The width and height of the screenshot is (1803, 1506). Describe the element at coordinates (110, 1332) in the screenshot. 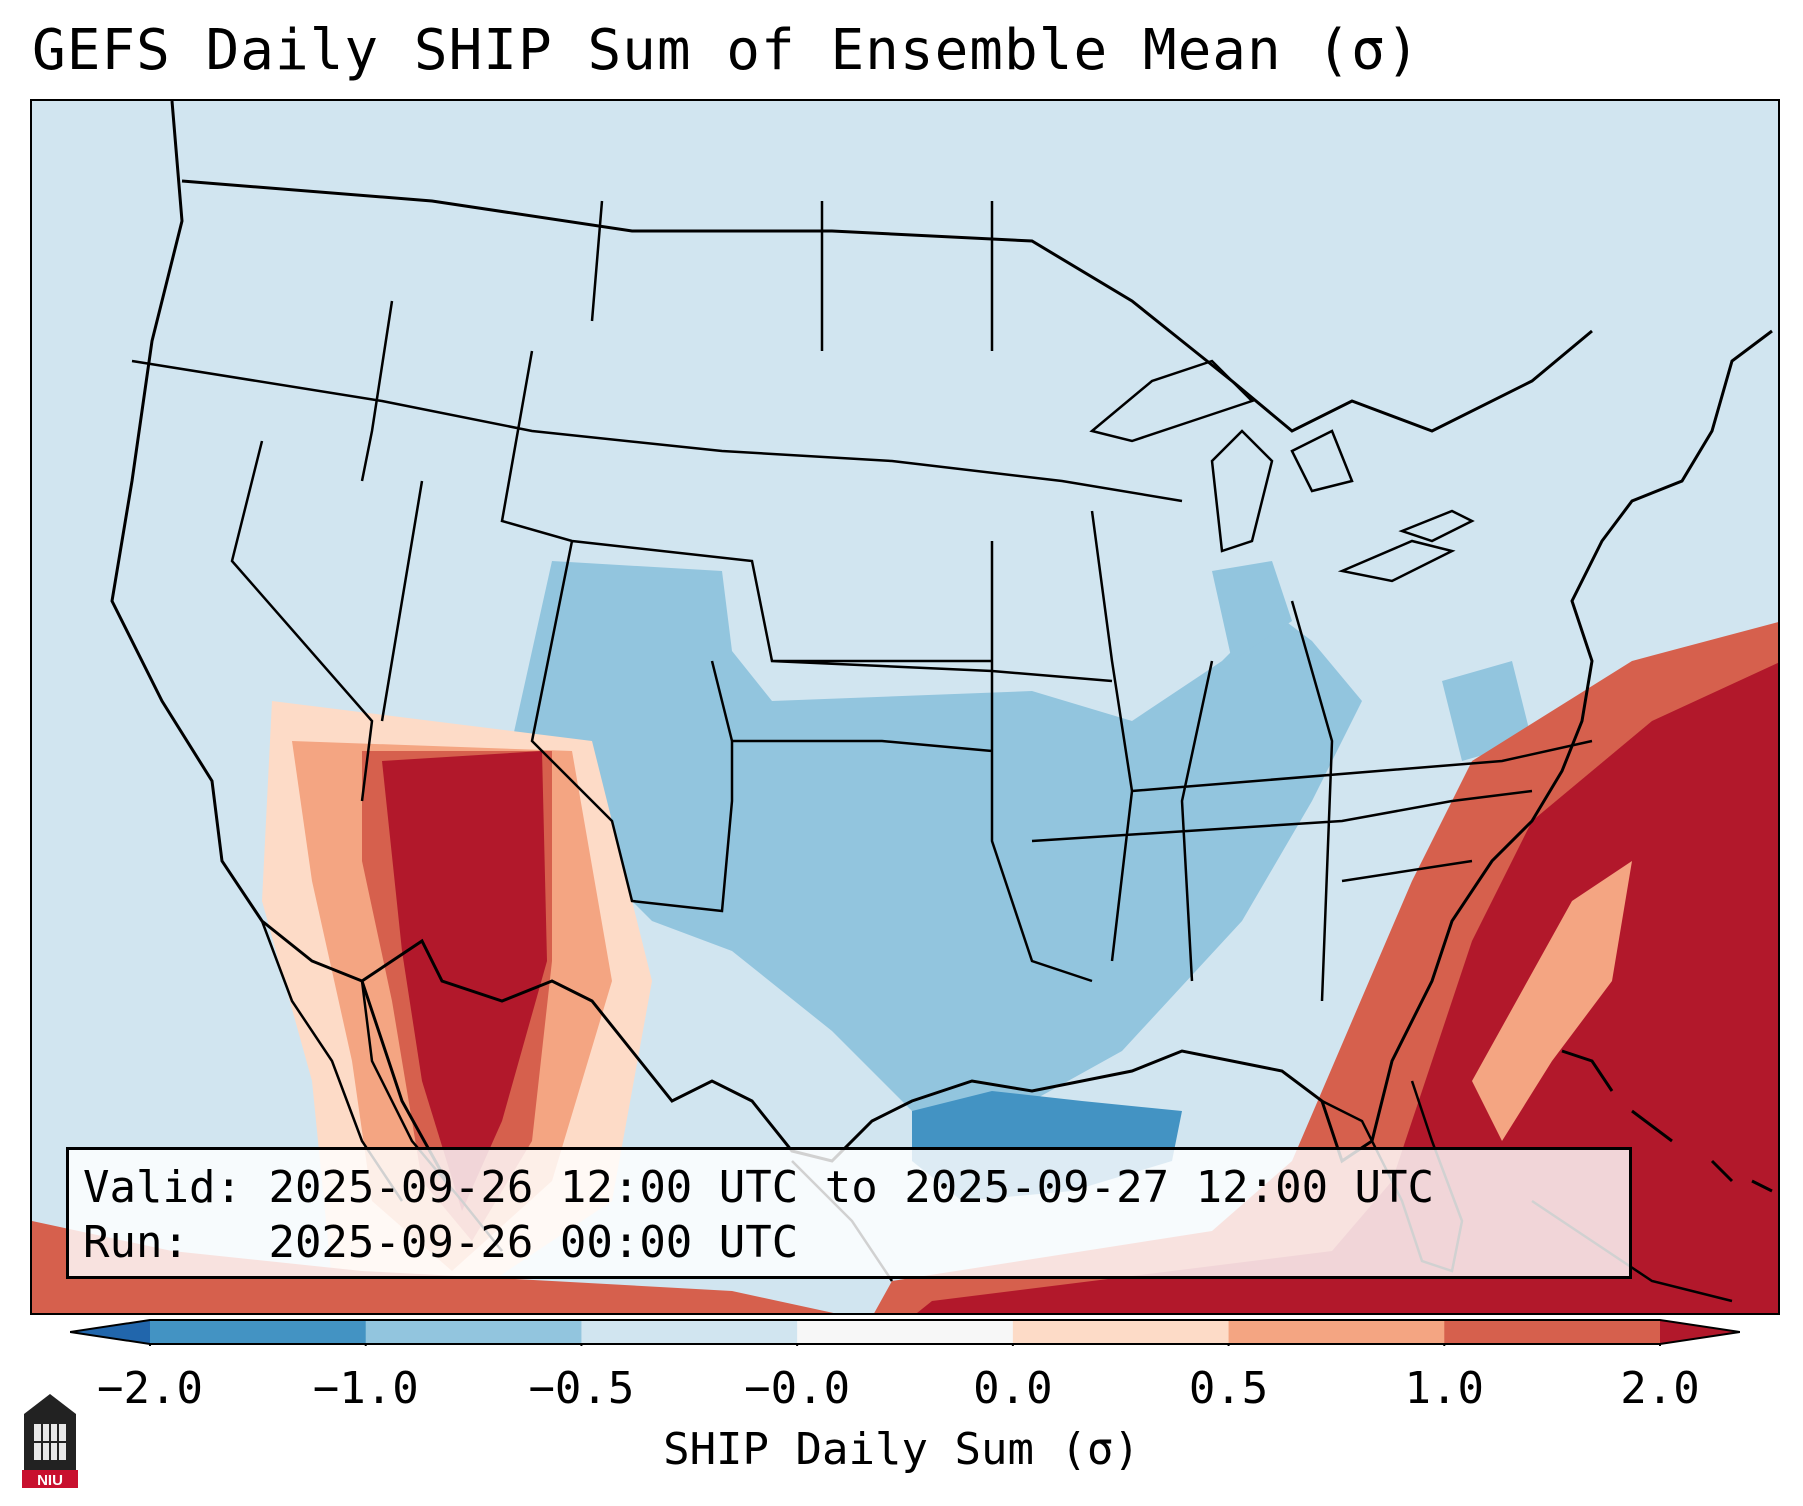

I see `colorbar-extend-low` at that location.